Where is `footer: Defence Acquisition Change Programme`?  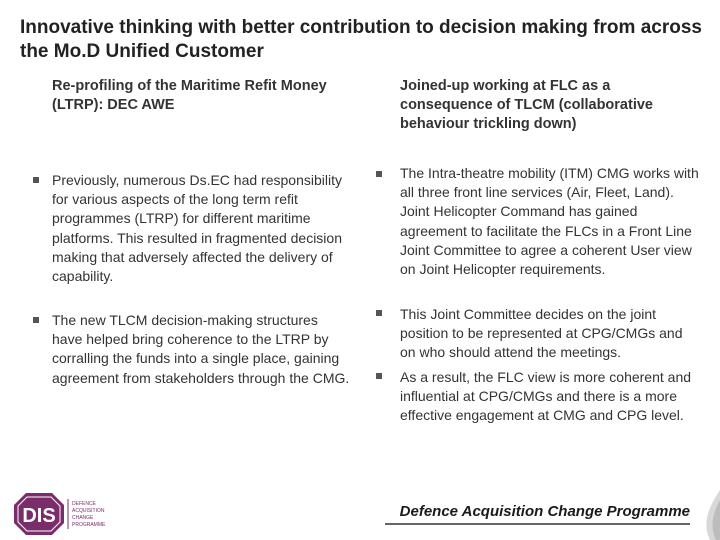
footer: Defence Acquisition Change Programme is located at coordinates (537, 514).